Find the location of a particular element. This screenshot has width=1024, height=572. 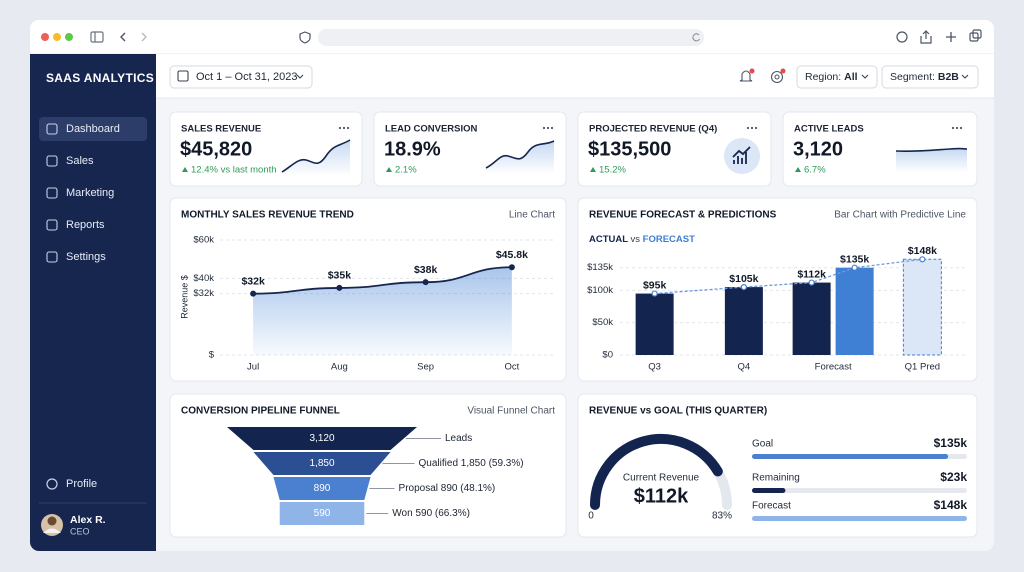

goal-name: Goal is located at coordinates (762, 444).